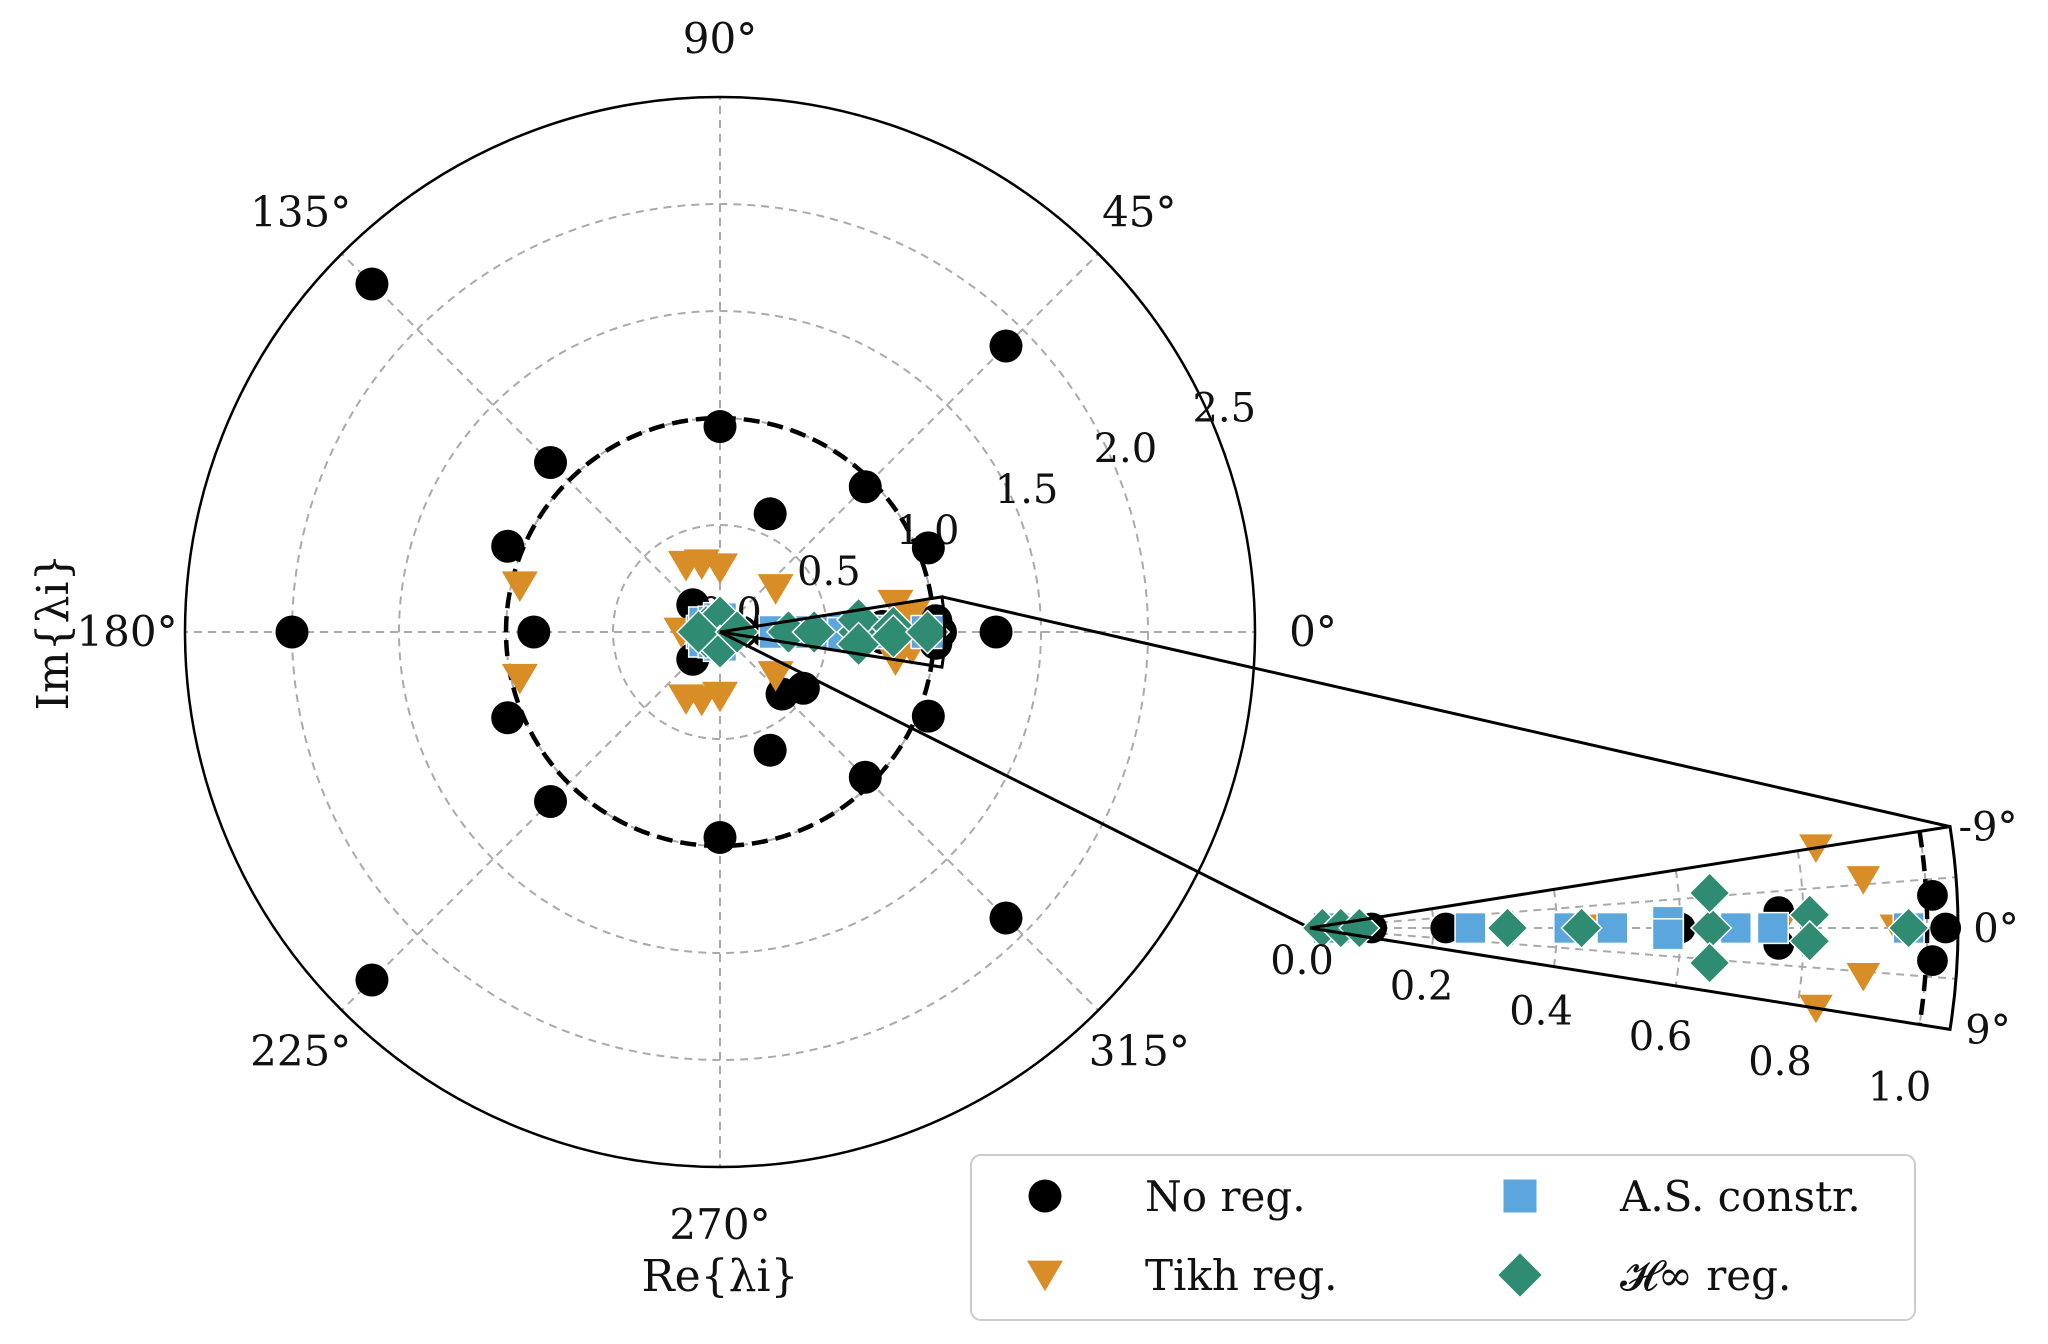 The height and width of the screenshot is (1344, 2048). What do you see at coordinates (1988, 828) in the screenshot?
I see `inset-theta-tick-label: -9°` at bounding box center [1988, 828].